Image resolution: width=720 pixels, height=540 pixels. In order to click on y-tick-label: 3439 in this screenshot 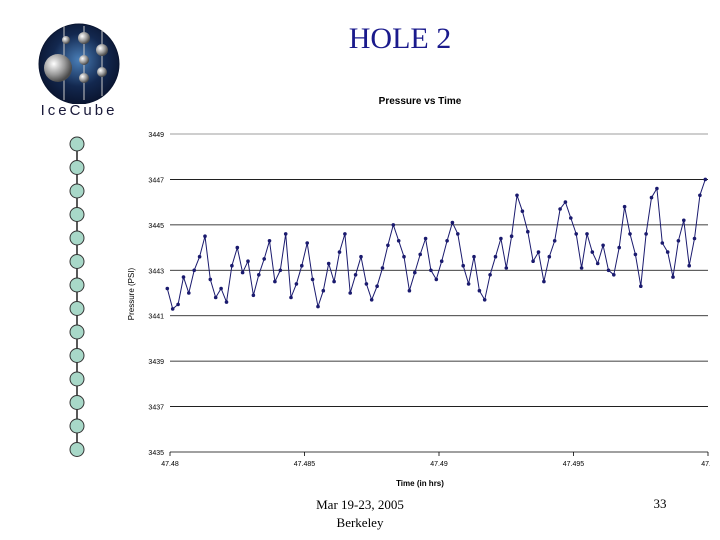, I will do `click(156, 362)`.